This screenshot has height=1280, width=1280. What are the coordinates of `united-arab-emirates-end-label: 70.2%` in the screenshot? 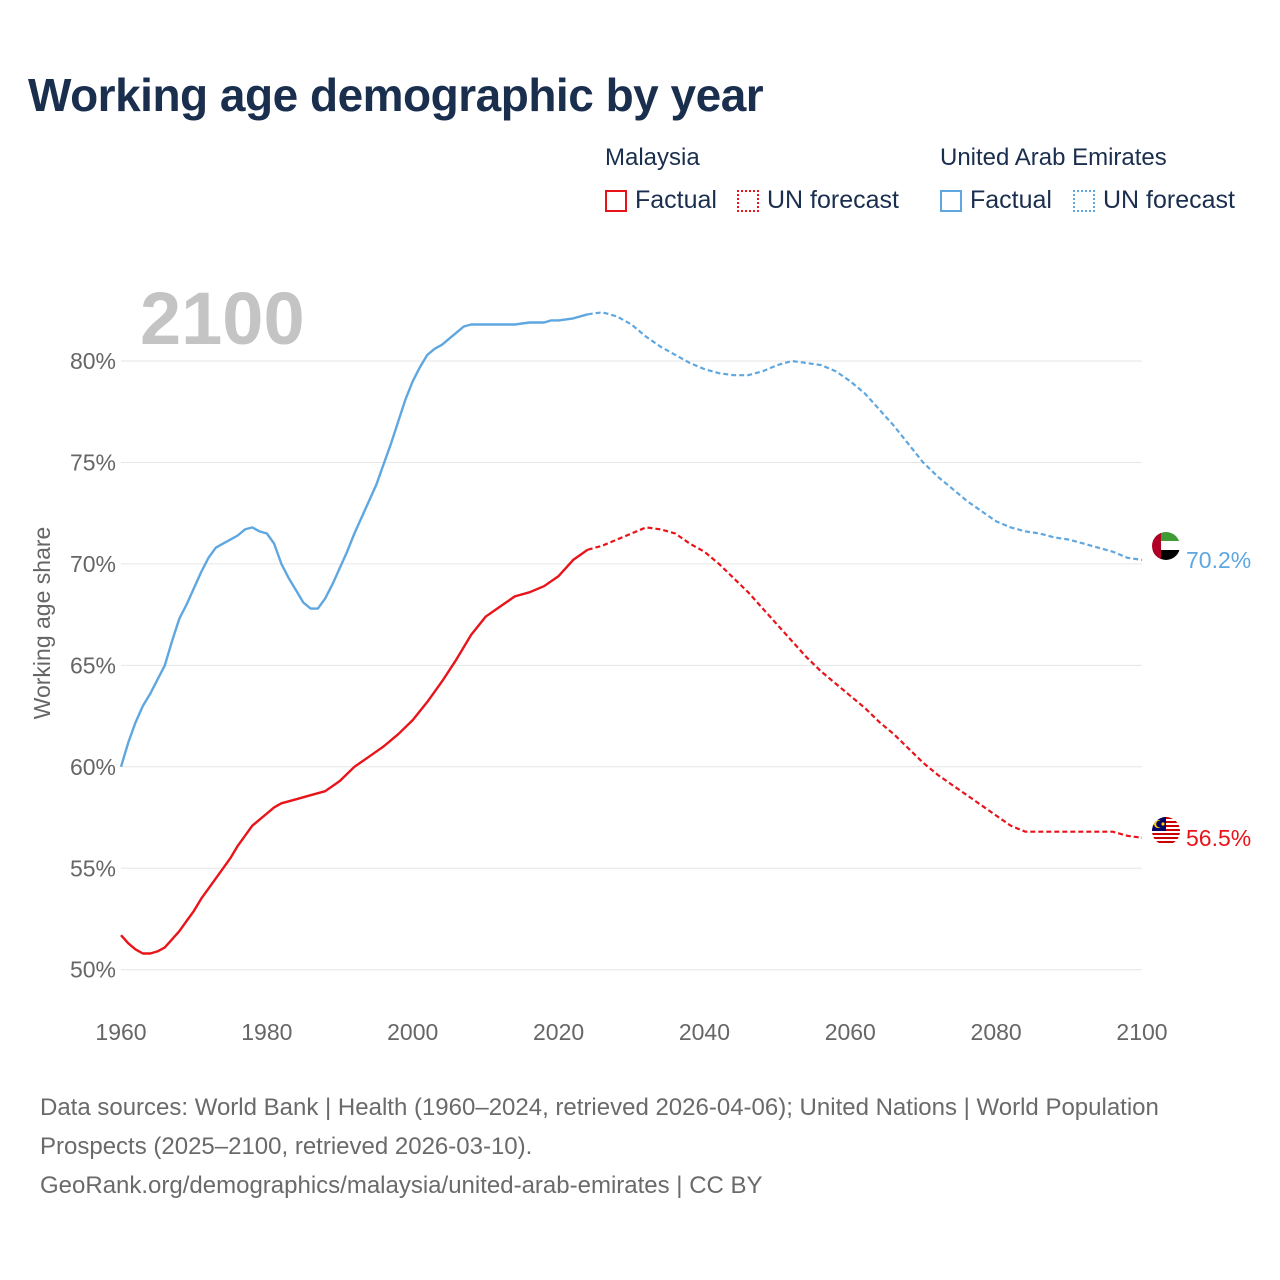 It's located at (1218, 560).